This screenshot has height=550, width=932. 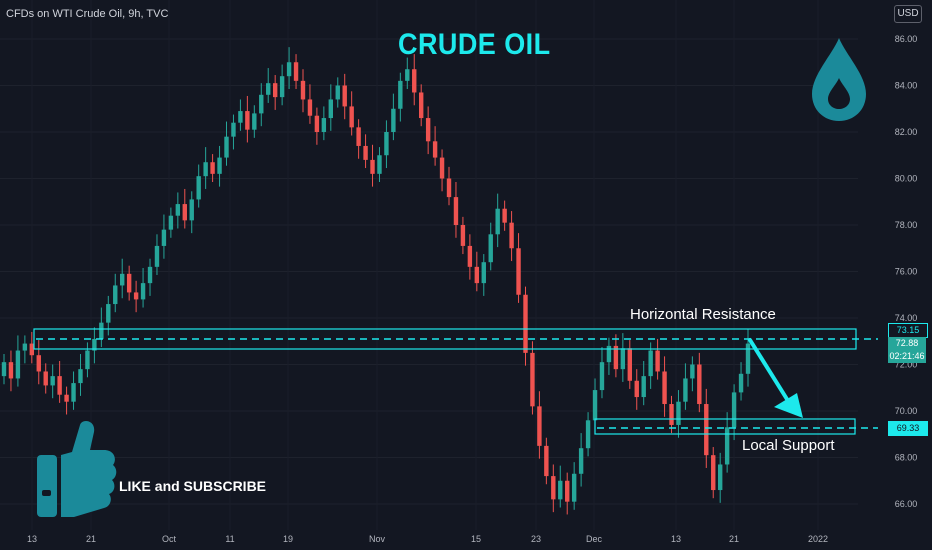 What do you see at coordinates (193, 486) in the screenshot?
I see `like-subscribe-label: LIKE and SUBSCRIBE` at bounding box center [193, 486].